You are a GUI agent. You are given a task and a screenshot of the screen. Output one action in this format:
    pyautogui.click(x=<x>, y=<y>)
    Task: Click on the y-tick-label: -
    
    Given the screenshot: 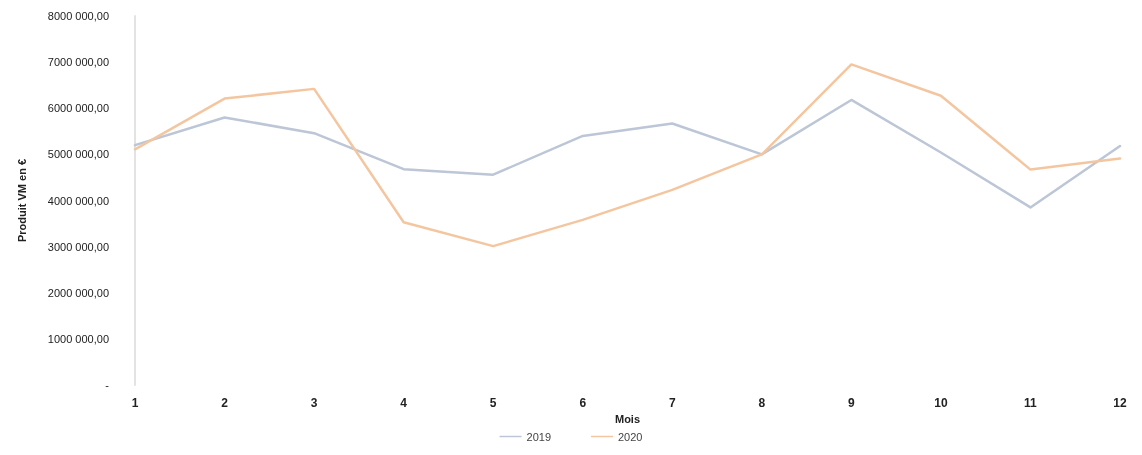 What is the action you would take?
    pyautogui.click(x=107, y=385)
    